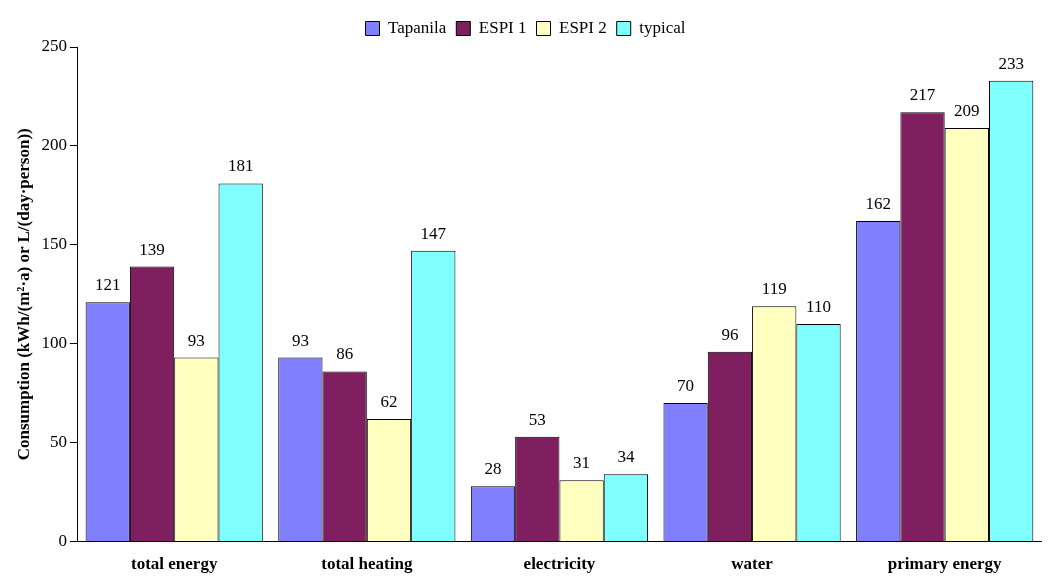  Describe the element at coordinates (967, 111) in the screenshot. I see `data-label: 209` at that location.